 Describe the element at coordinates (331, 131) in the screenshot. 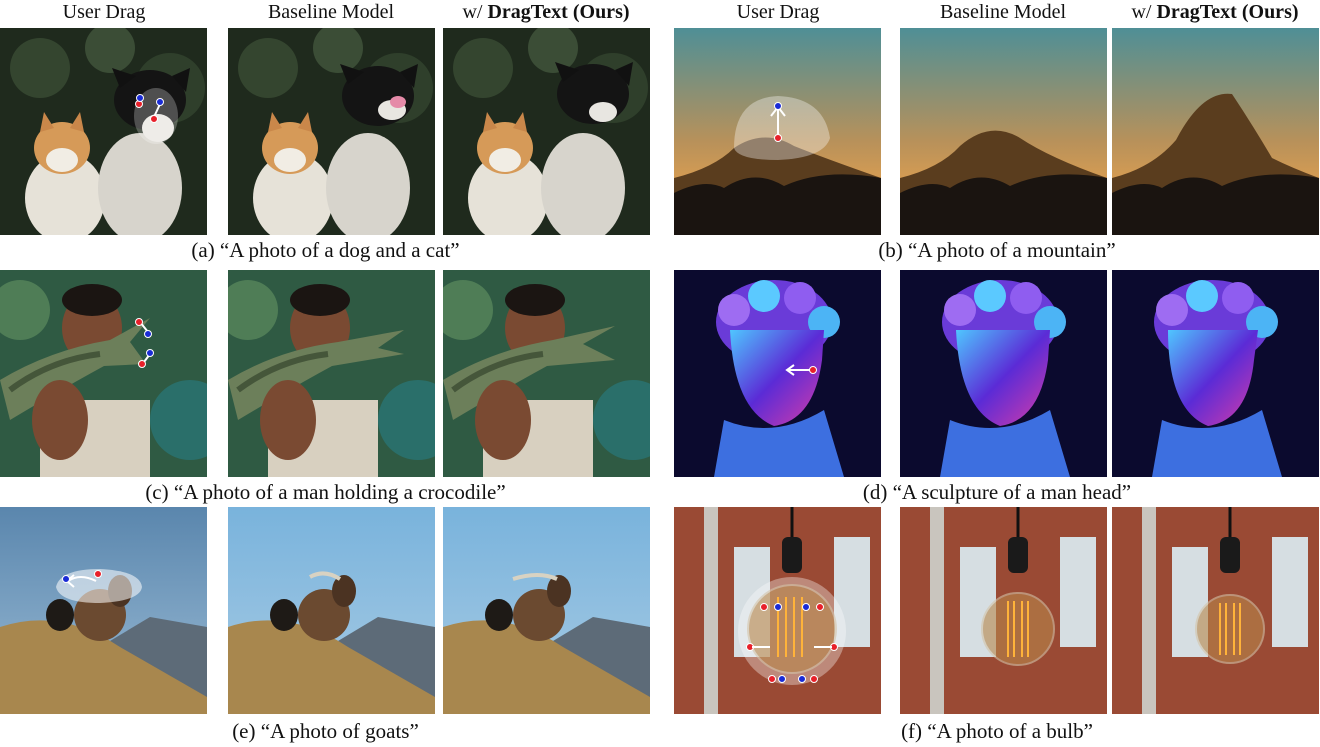

I see `image-dog-cat-baseline` at that location.